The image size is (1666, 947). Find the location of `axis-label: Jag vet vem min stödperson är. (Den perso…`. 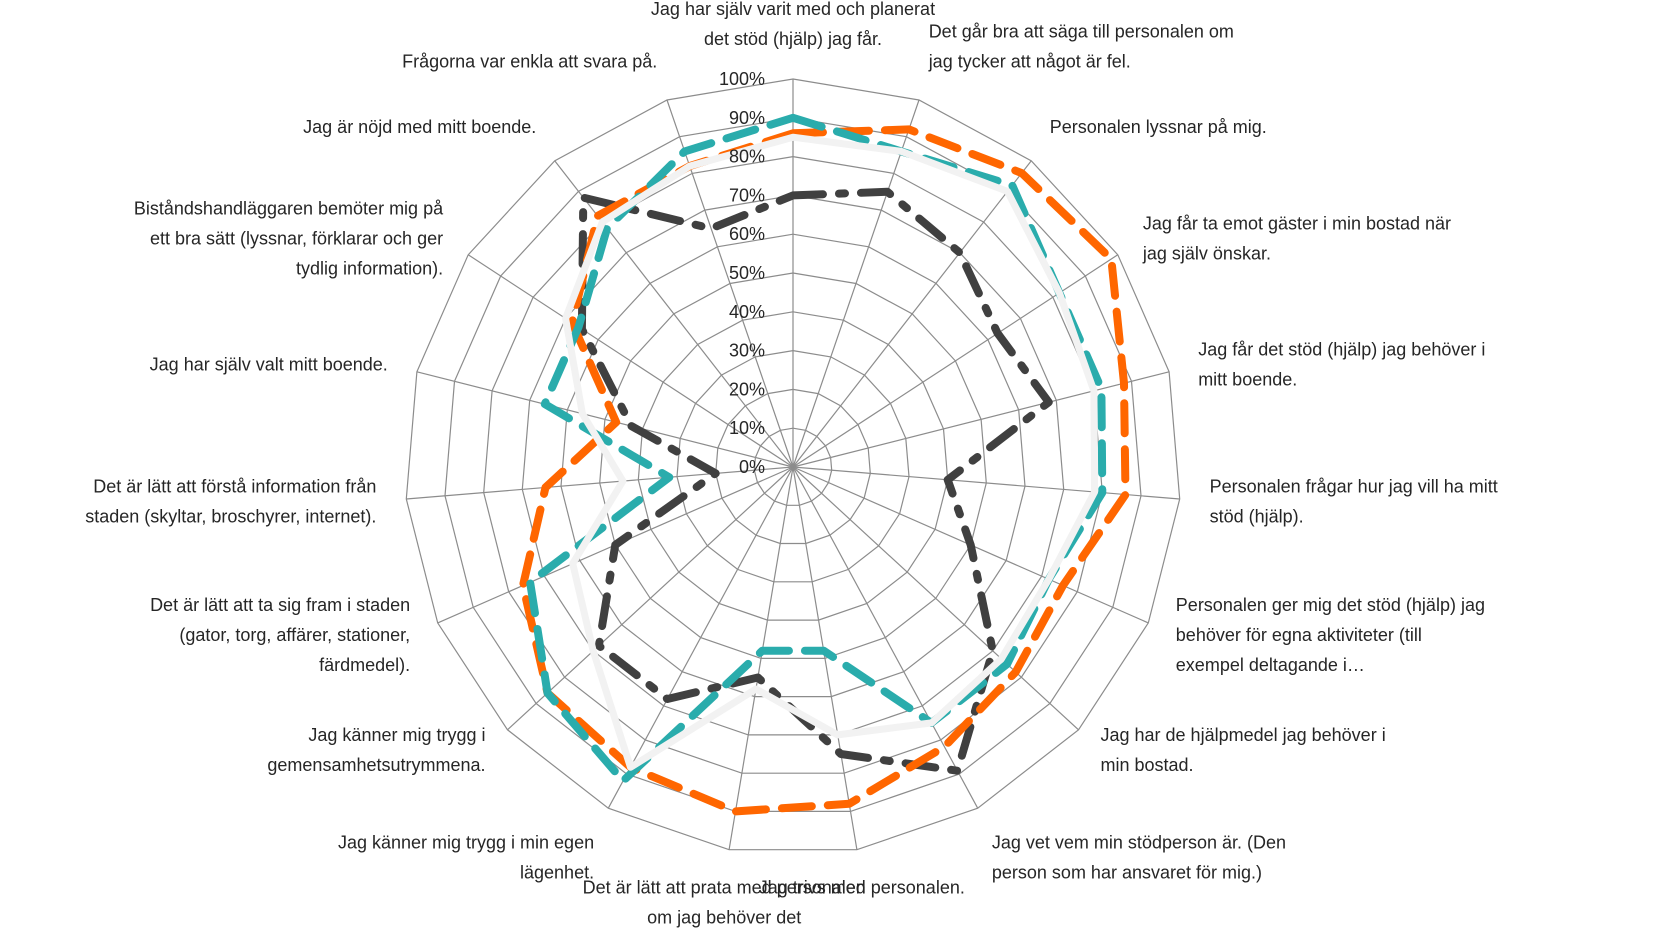

axis-label: Jag vet vem min stödperson är. (Den perso… is located at coordinates (1139, 858).